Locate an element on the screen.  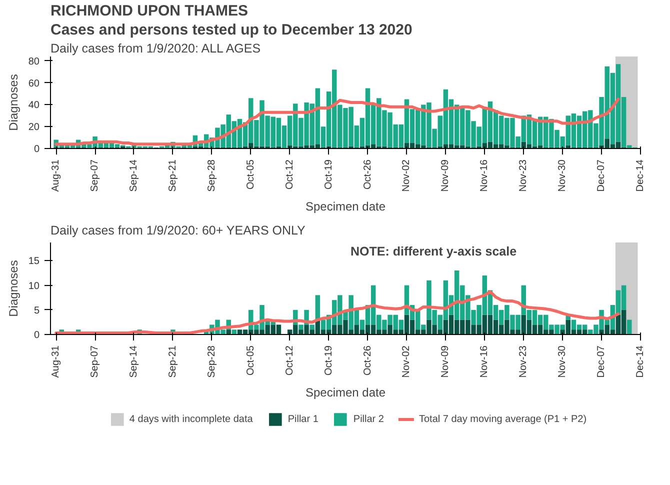
y-tick-label: 20 is located at coordinates (34, 128).